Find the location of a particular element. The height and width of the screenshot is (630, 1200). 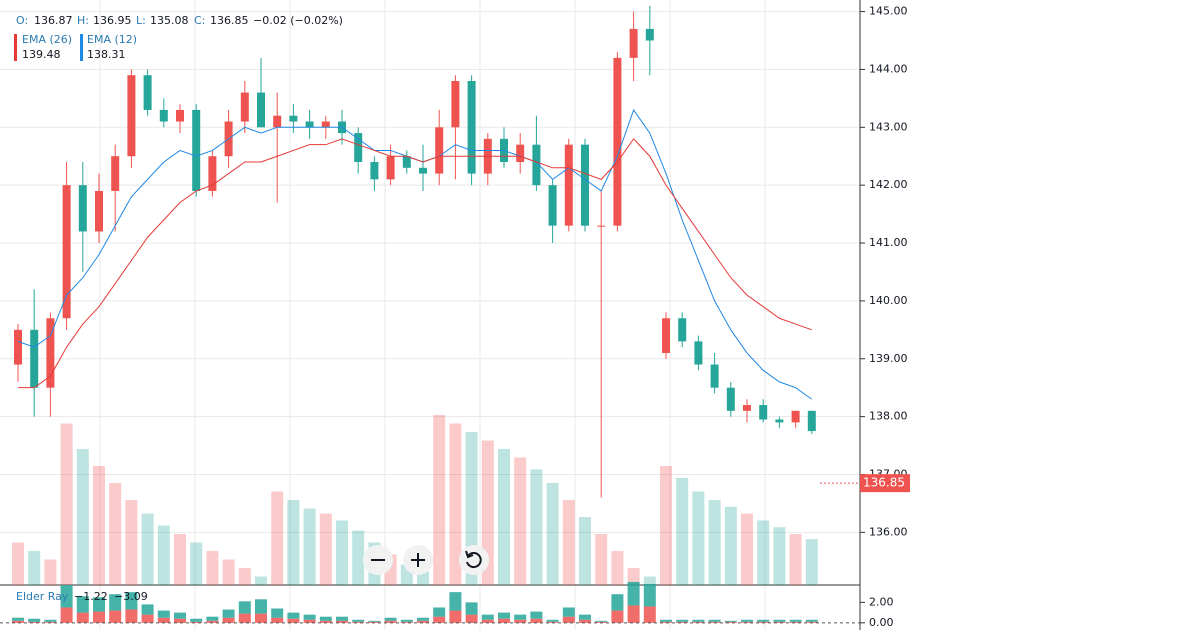

y-tick-label: 138.00 is located at coordinates (888, 416).